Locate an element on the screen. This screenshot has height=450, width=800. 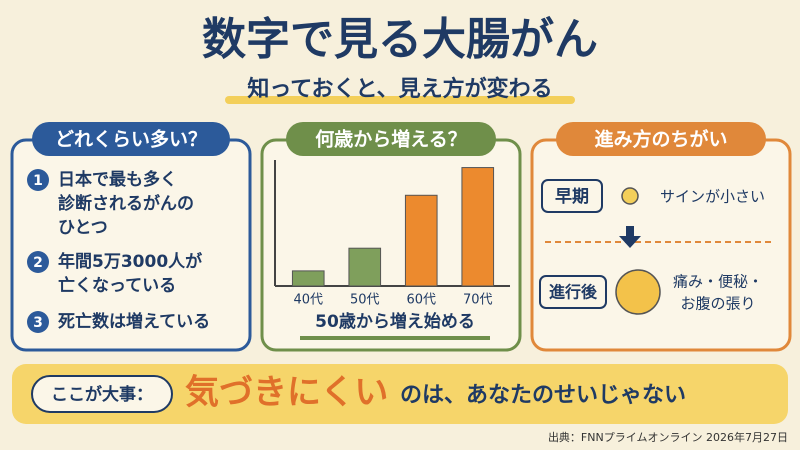
item-text: 診断されるがんの is located at coordinates (126, 203).